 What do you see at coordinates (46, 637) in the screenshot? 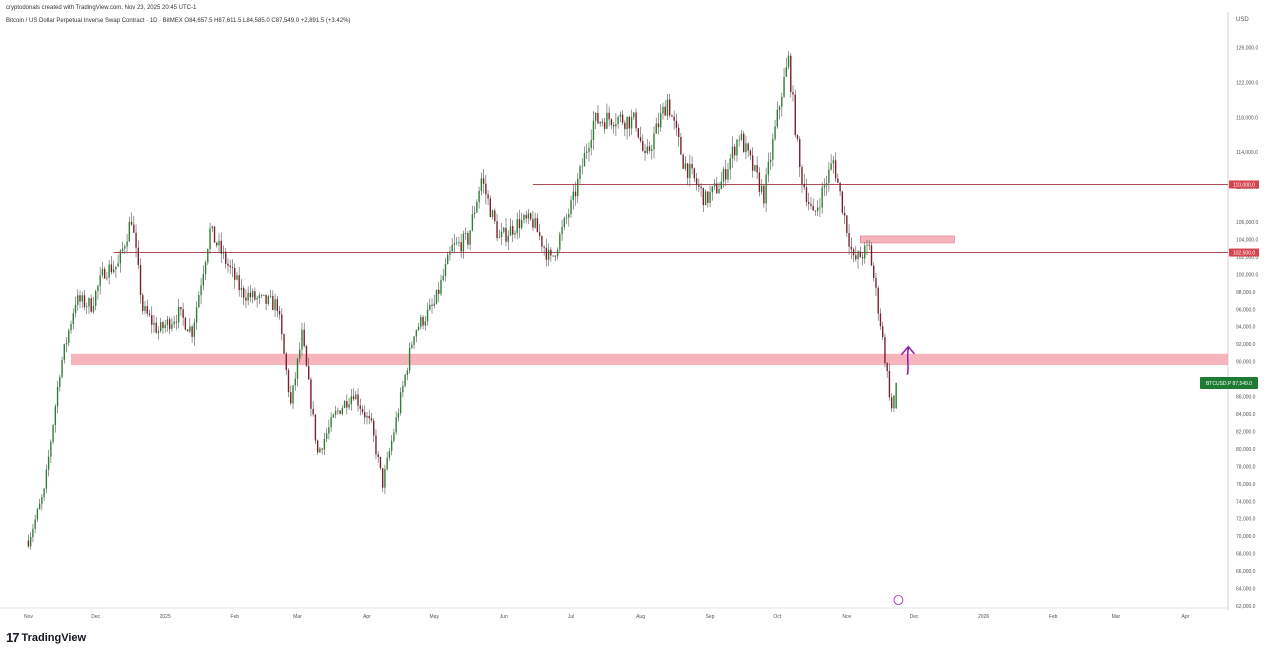
I see `tradingview-brand: 17 TradingView` at bounding box center [46, 637].